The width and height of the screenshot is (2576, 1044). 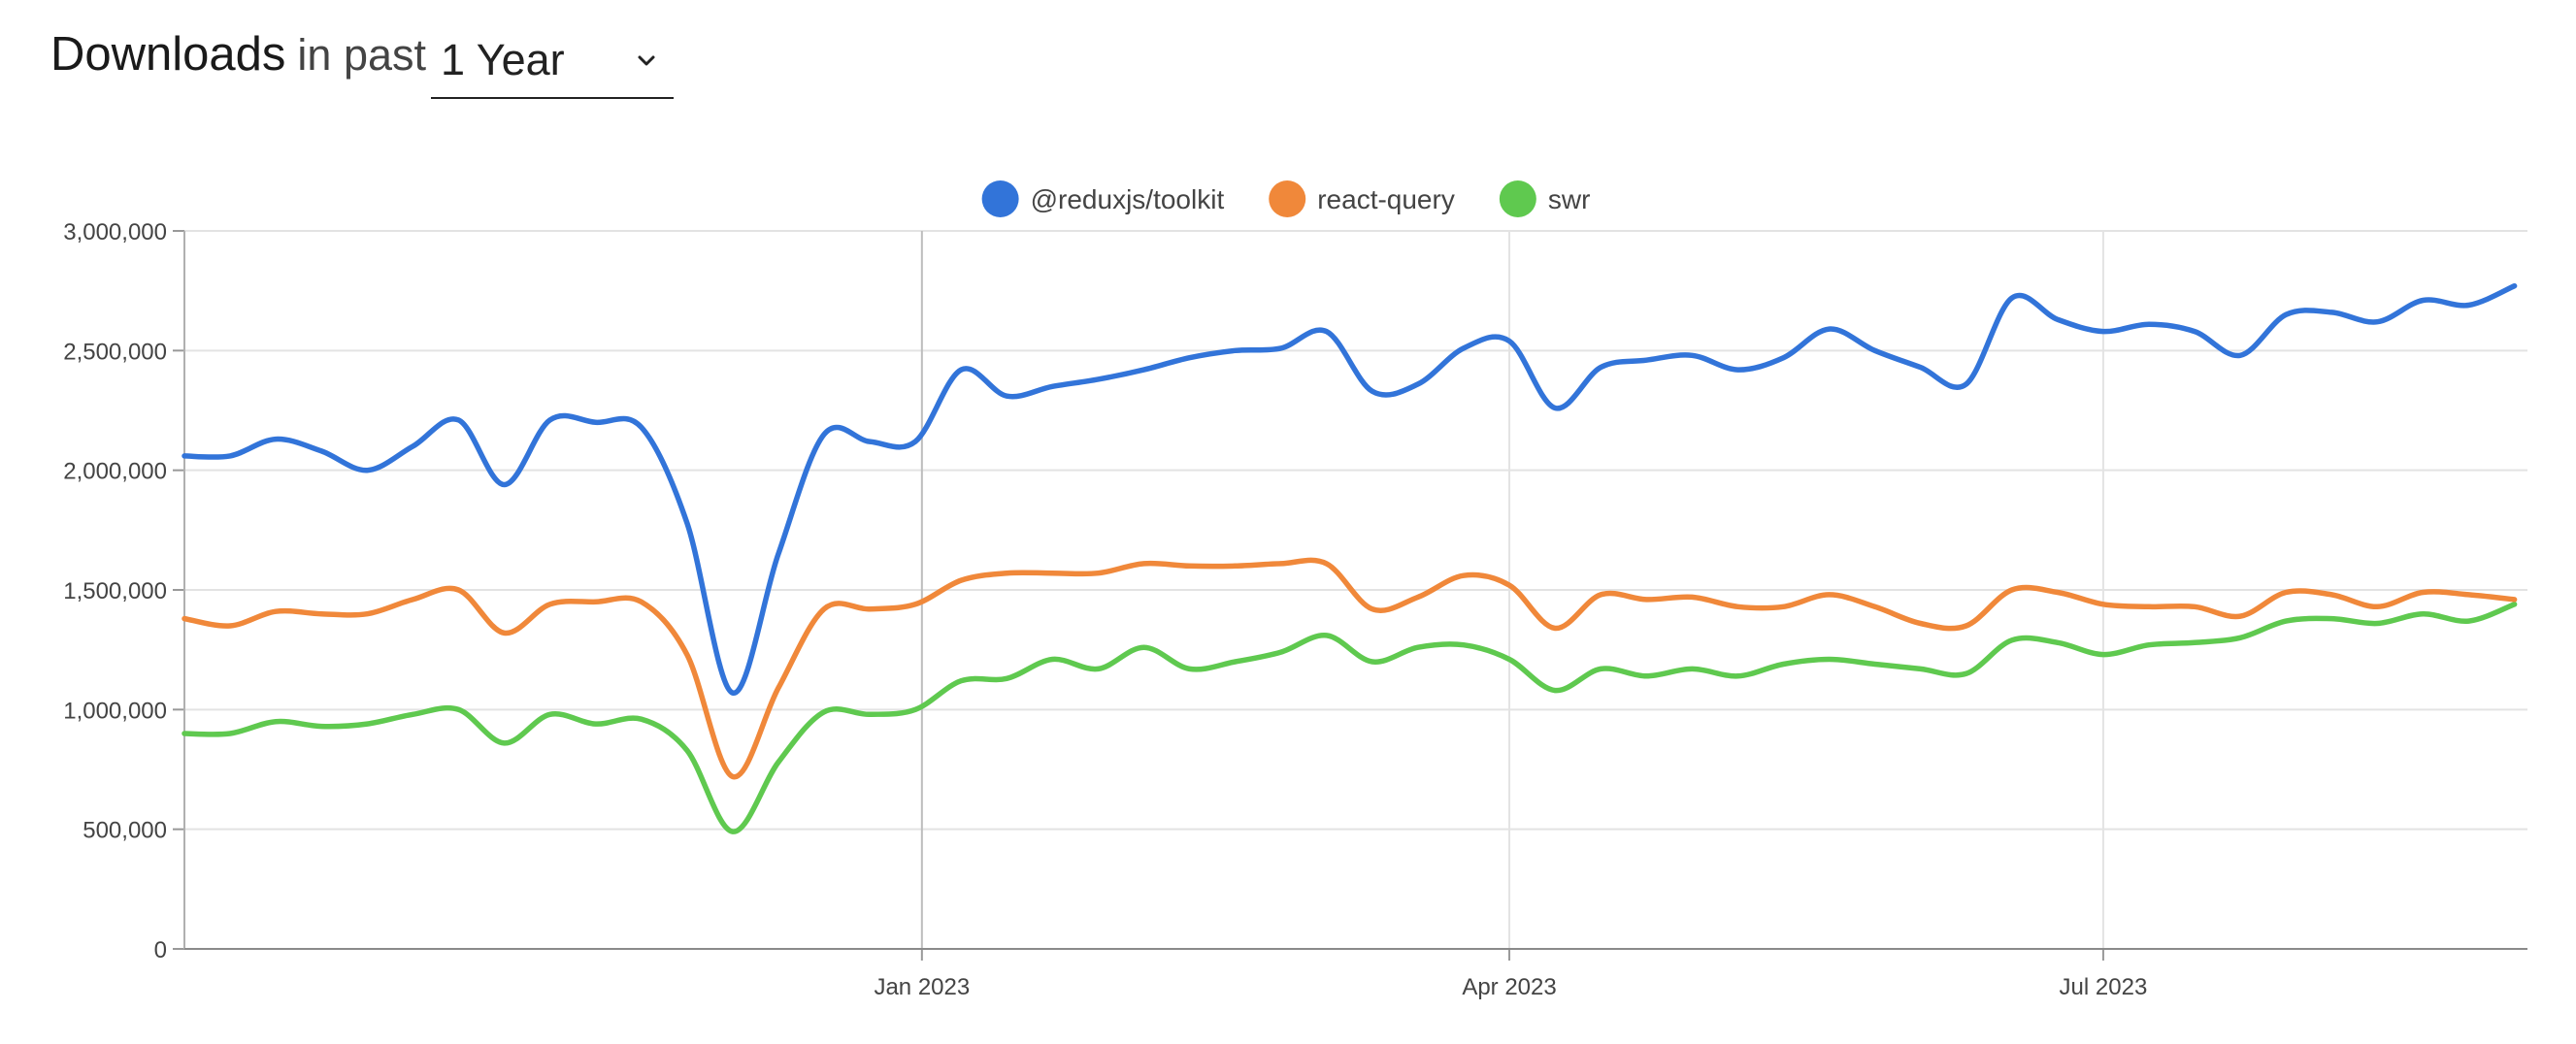 What do you see at coordinates (1545, 198) in the screenshot?
I see `legend-item-swr: swr` at bounding box center [1545, 198].